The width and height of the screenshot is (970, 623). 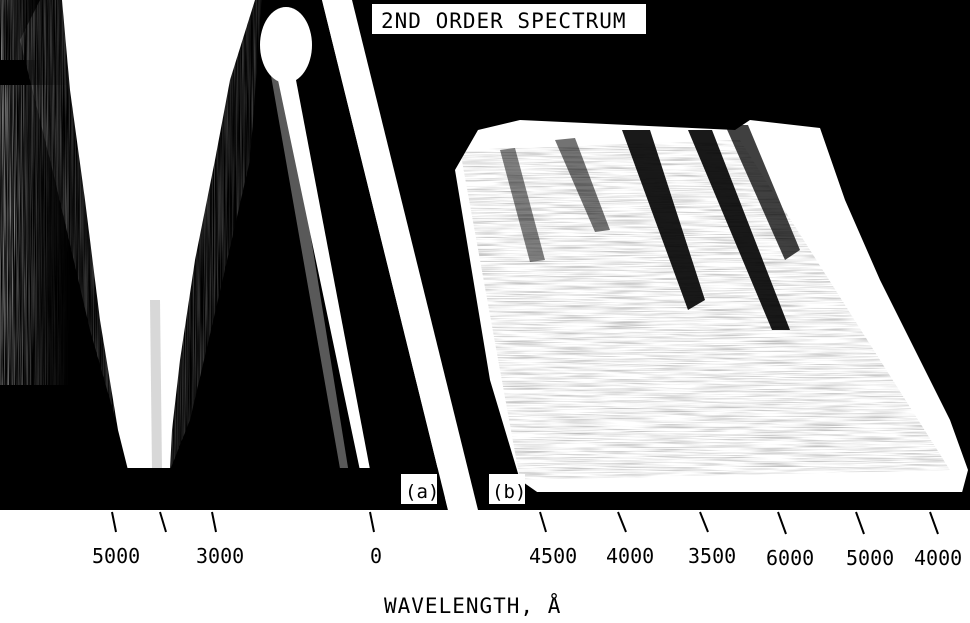 I want to click on tick-label-b-5000: 5000, so click(x=870, y=558).